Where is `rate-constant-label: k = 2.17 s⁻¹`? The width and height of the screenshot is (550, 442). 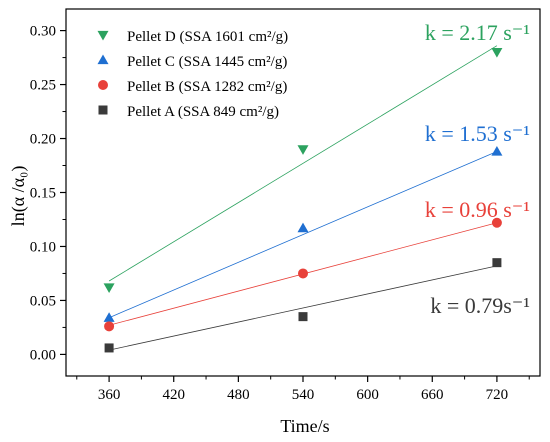 rate-constant-label: k = 2.17 s⁻¹ is located at coordinates (477, 32).